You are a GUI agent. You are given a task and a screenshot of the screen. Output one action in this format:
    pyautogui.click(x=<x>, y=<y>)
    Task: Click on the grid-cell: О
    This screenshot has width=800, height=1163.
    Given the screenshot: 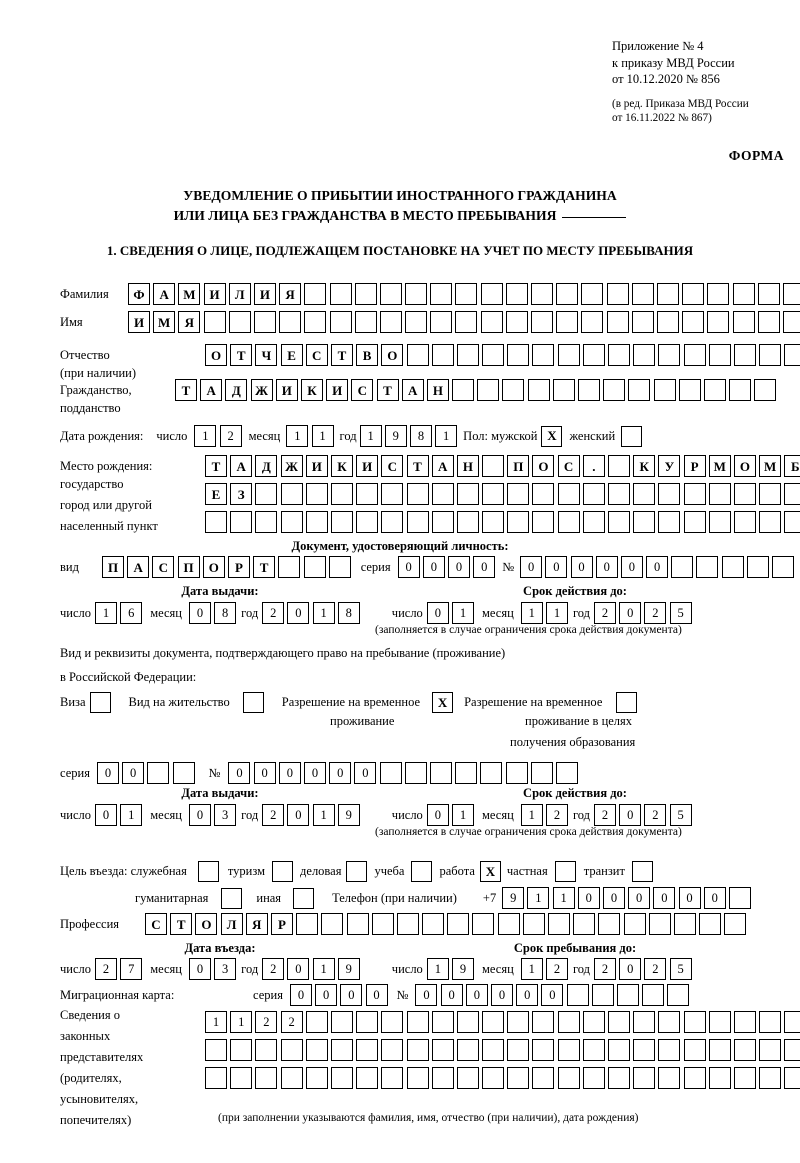 What is the action you would take?
    pyautogui.click(x=543, y=466)
    